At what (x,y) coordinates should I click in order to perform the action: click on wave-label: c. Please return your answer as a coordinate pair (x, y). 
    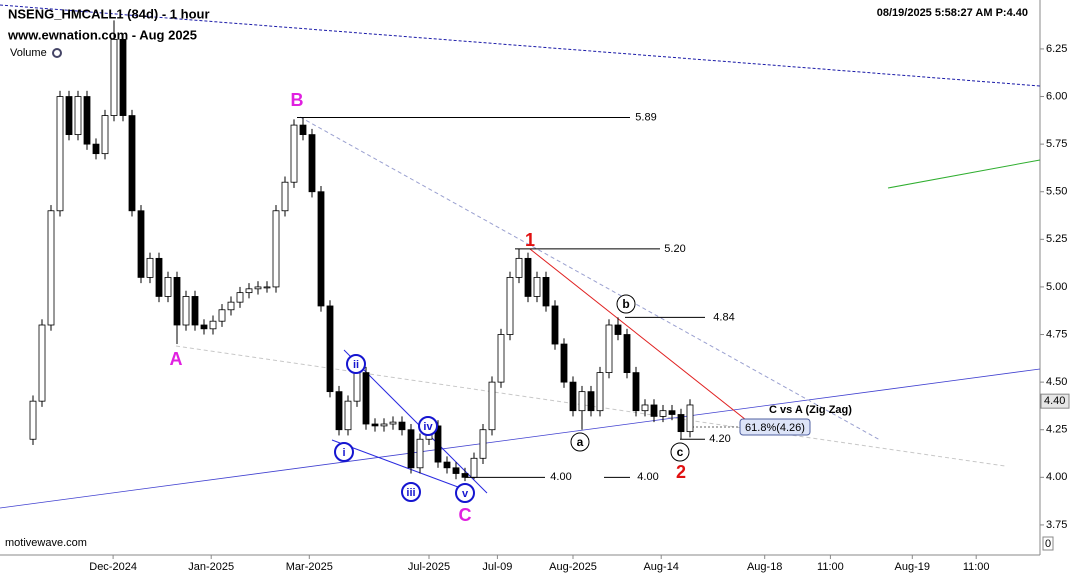
    Looking at the image, I should click on (680, 452).